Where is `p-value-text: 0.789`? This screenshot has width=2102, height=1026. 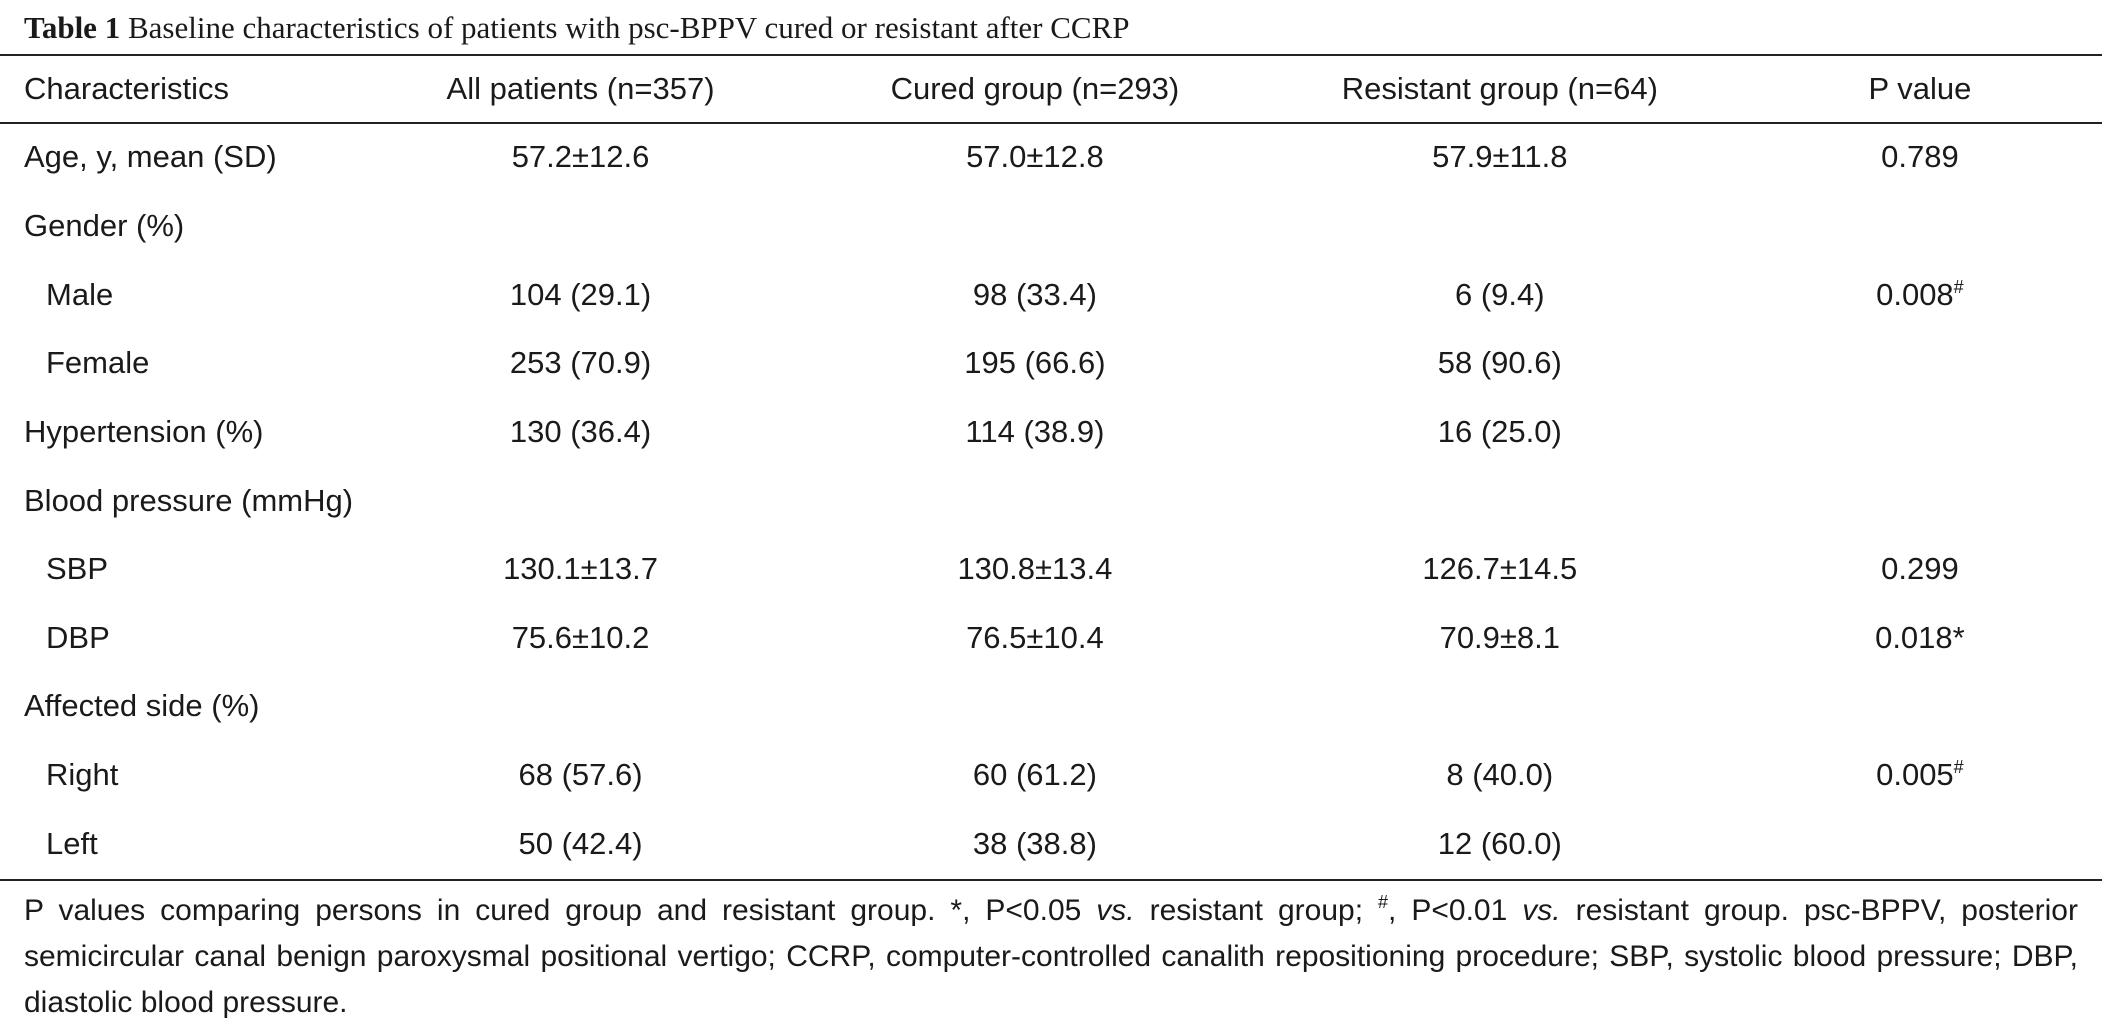
p-value-text: 0.789 is located at coordinates (1920, 156).